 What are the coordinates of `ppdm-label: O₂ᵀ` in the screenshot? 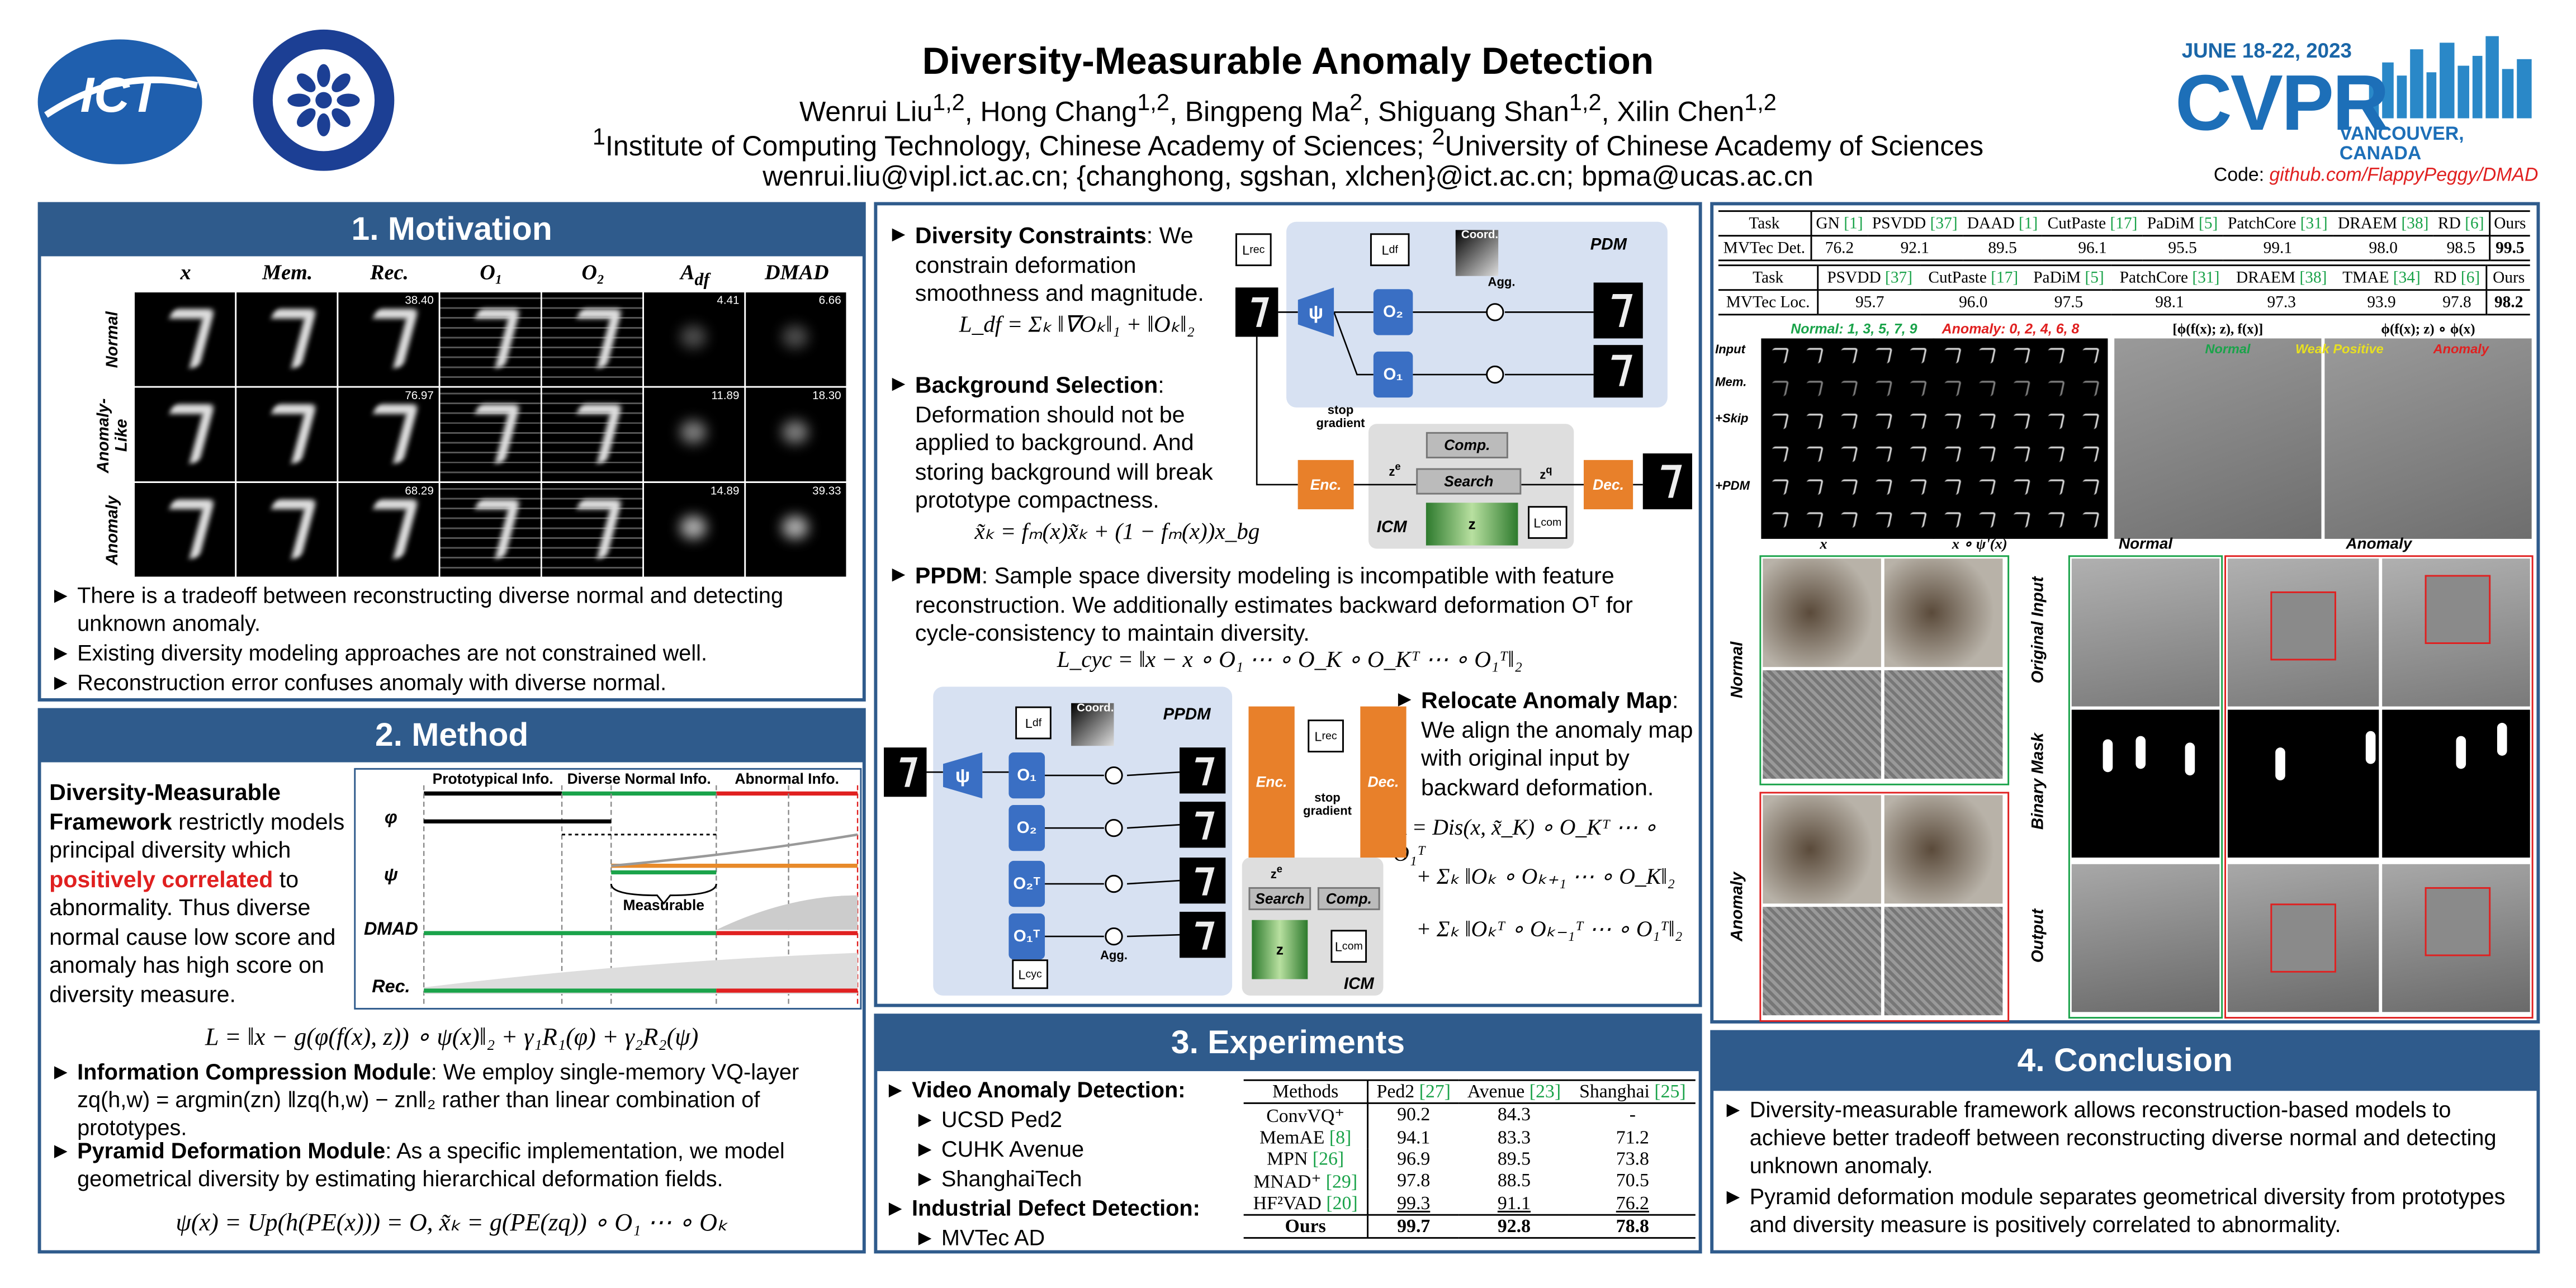 It's located at (1026, 883).